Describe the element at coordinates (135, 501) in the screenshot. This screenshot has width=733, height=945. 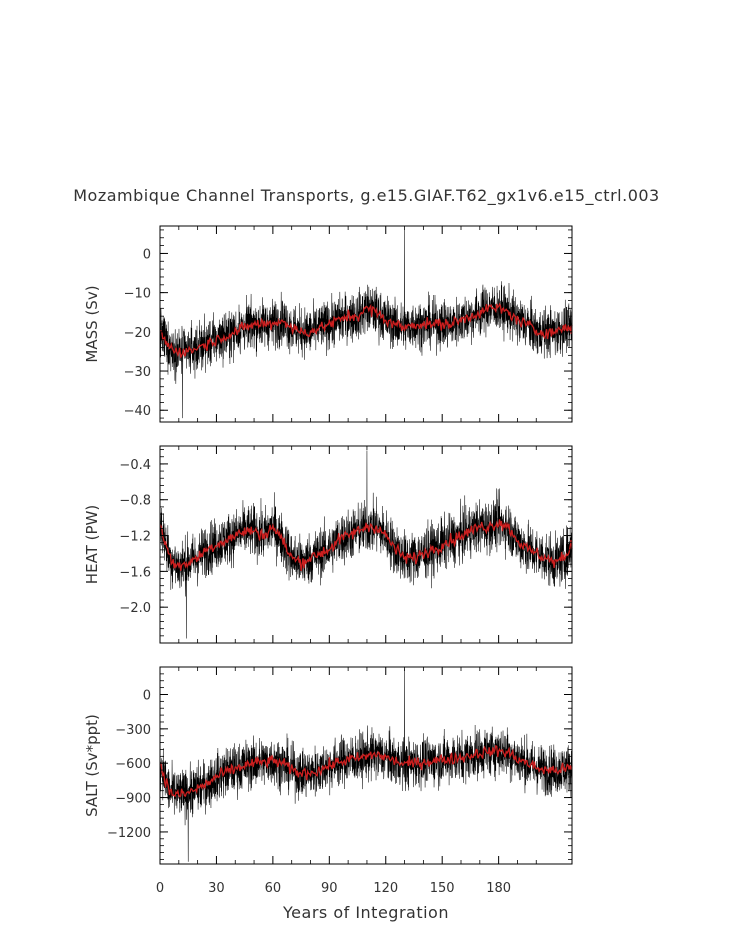
I see `y-tick-label: −0.8` at that location.